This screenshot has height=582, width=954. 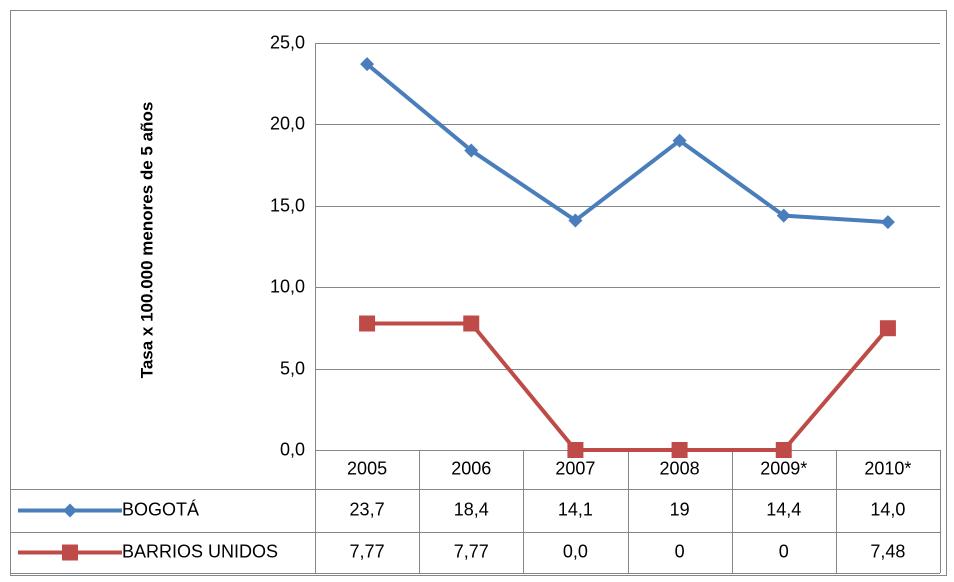 I want to click on x-tick-label: 2010*, so click(x=887, y=468).